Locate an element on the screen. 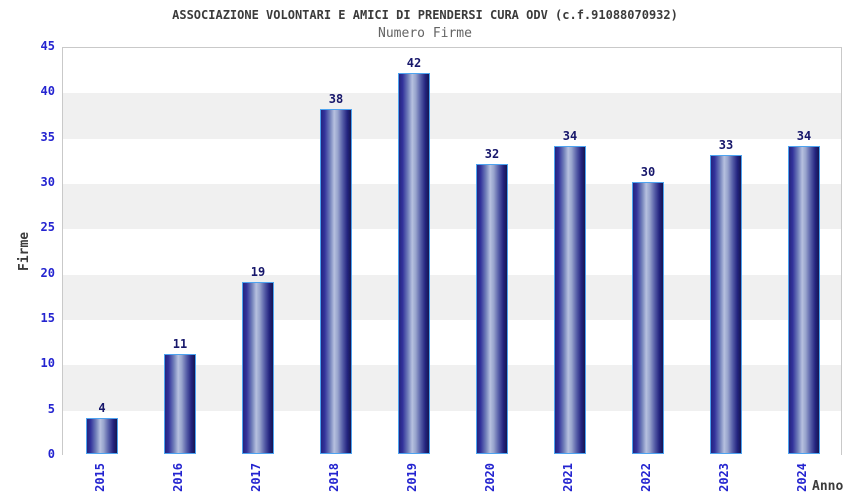  x-tick-label: 2023 is located at coordinates (724, 477).